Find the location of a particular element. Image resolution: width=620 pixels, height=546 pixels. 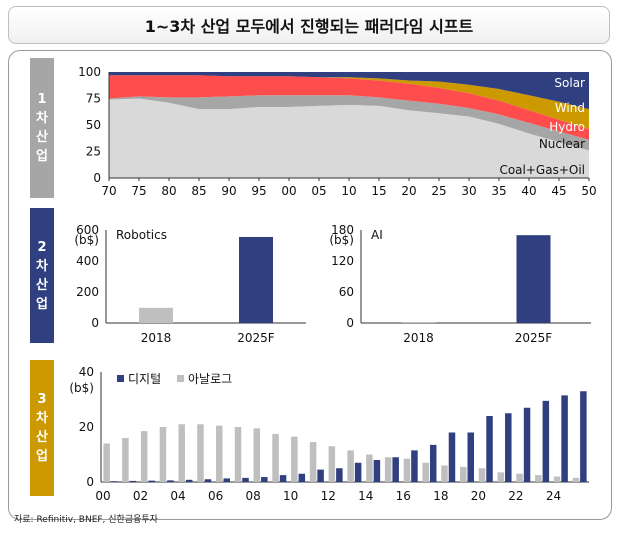

source-note: 자료: Refinitiv, BNEF, 신한금융투자 is located at coordinates (86, 520).